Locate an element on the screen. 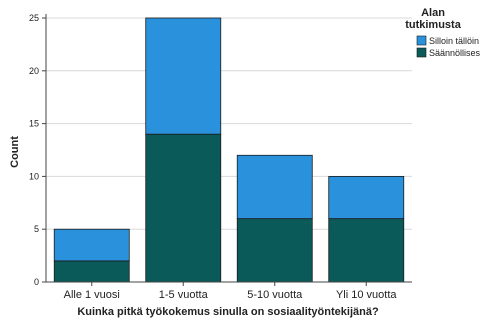  legend-items: Silloin tällöin Säännöllisesti is located at coordinates (448, 46).